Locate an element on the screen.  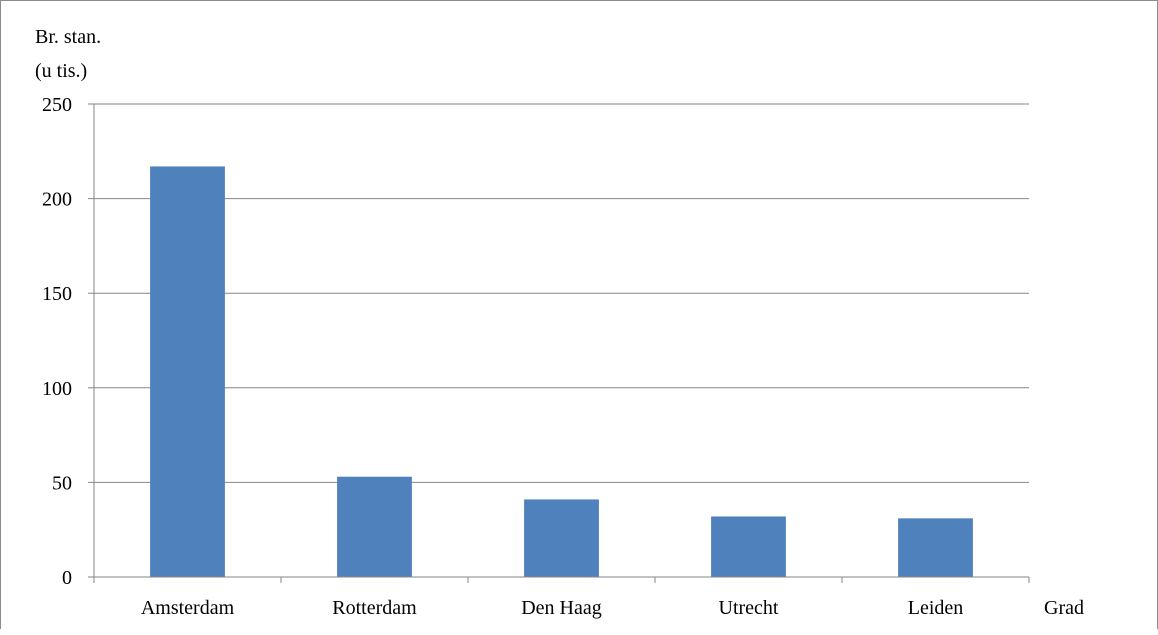
x-tick-label: Utrecht is located at coordinates (749, 608).